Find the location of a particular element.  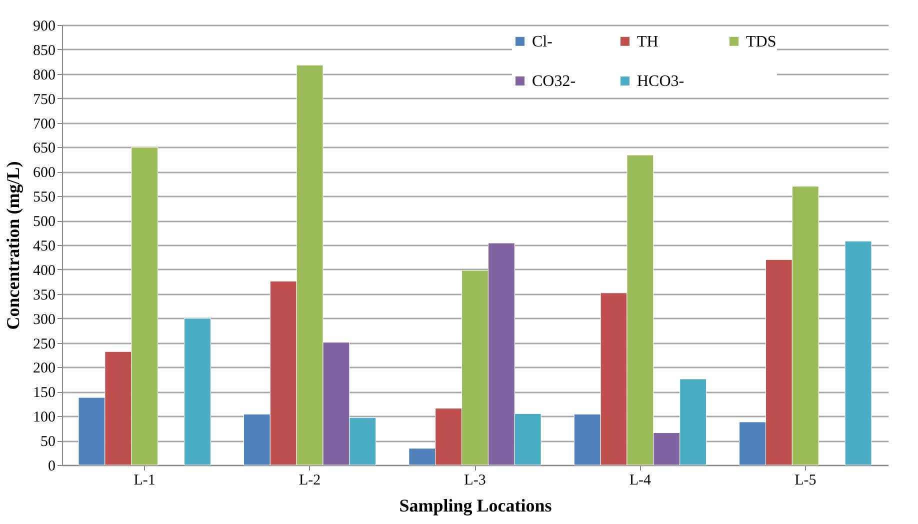

y-tick-label: 700 is located at coordinates (44, 124).